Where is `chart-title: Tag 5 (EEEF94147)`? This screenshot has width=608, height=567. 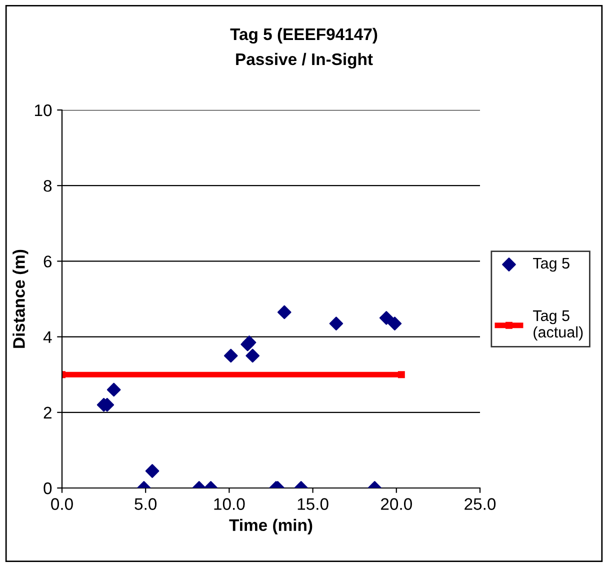 chart-title: Tag 5 (EEEF94147) is located at coordinates (304, 36).